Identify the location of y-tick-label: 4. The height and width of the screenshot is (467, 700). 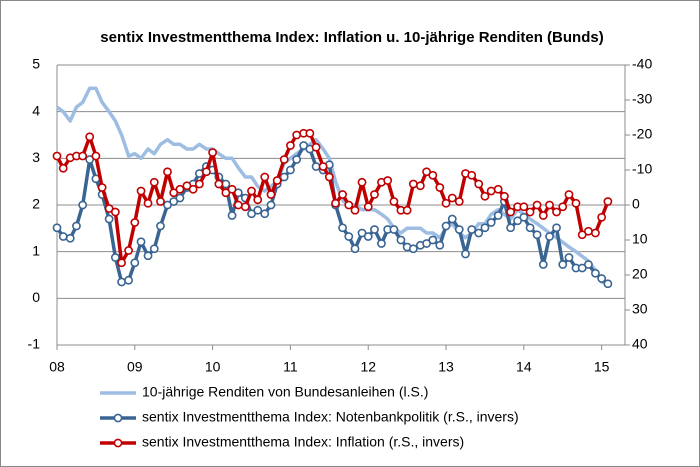
(36, 110).